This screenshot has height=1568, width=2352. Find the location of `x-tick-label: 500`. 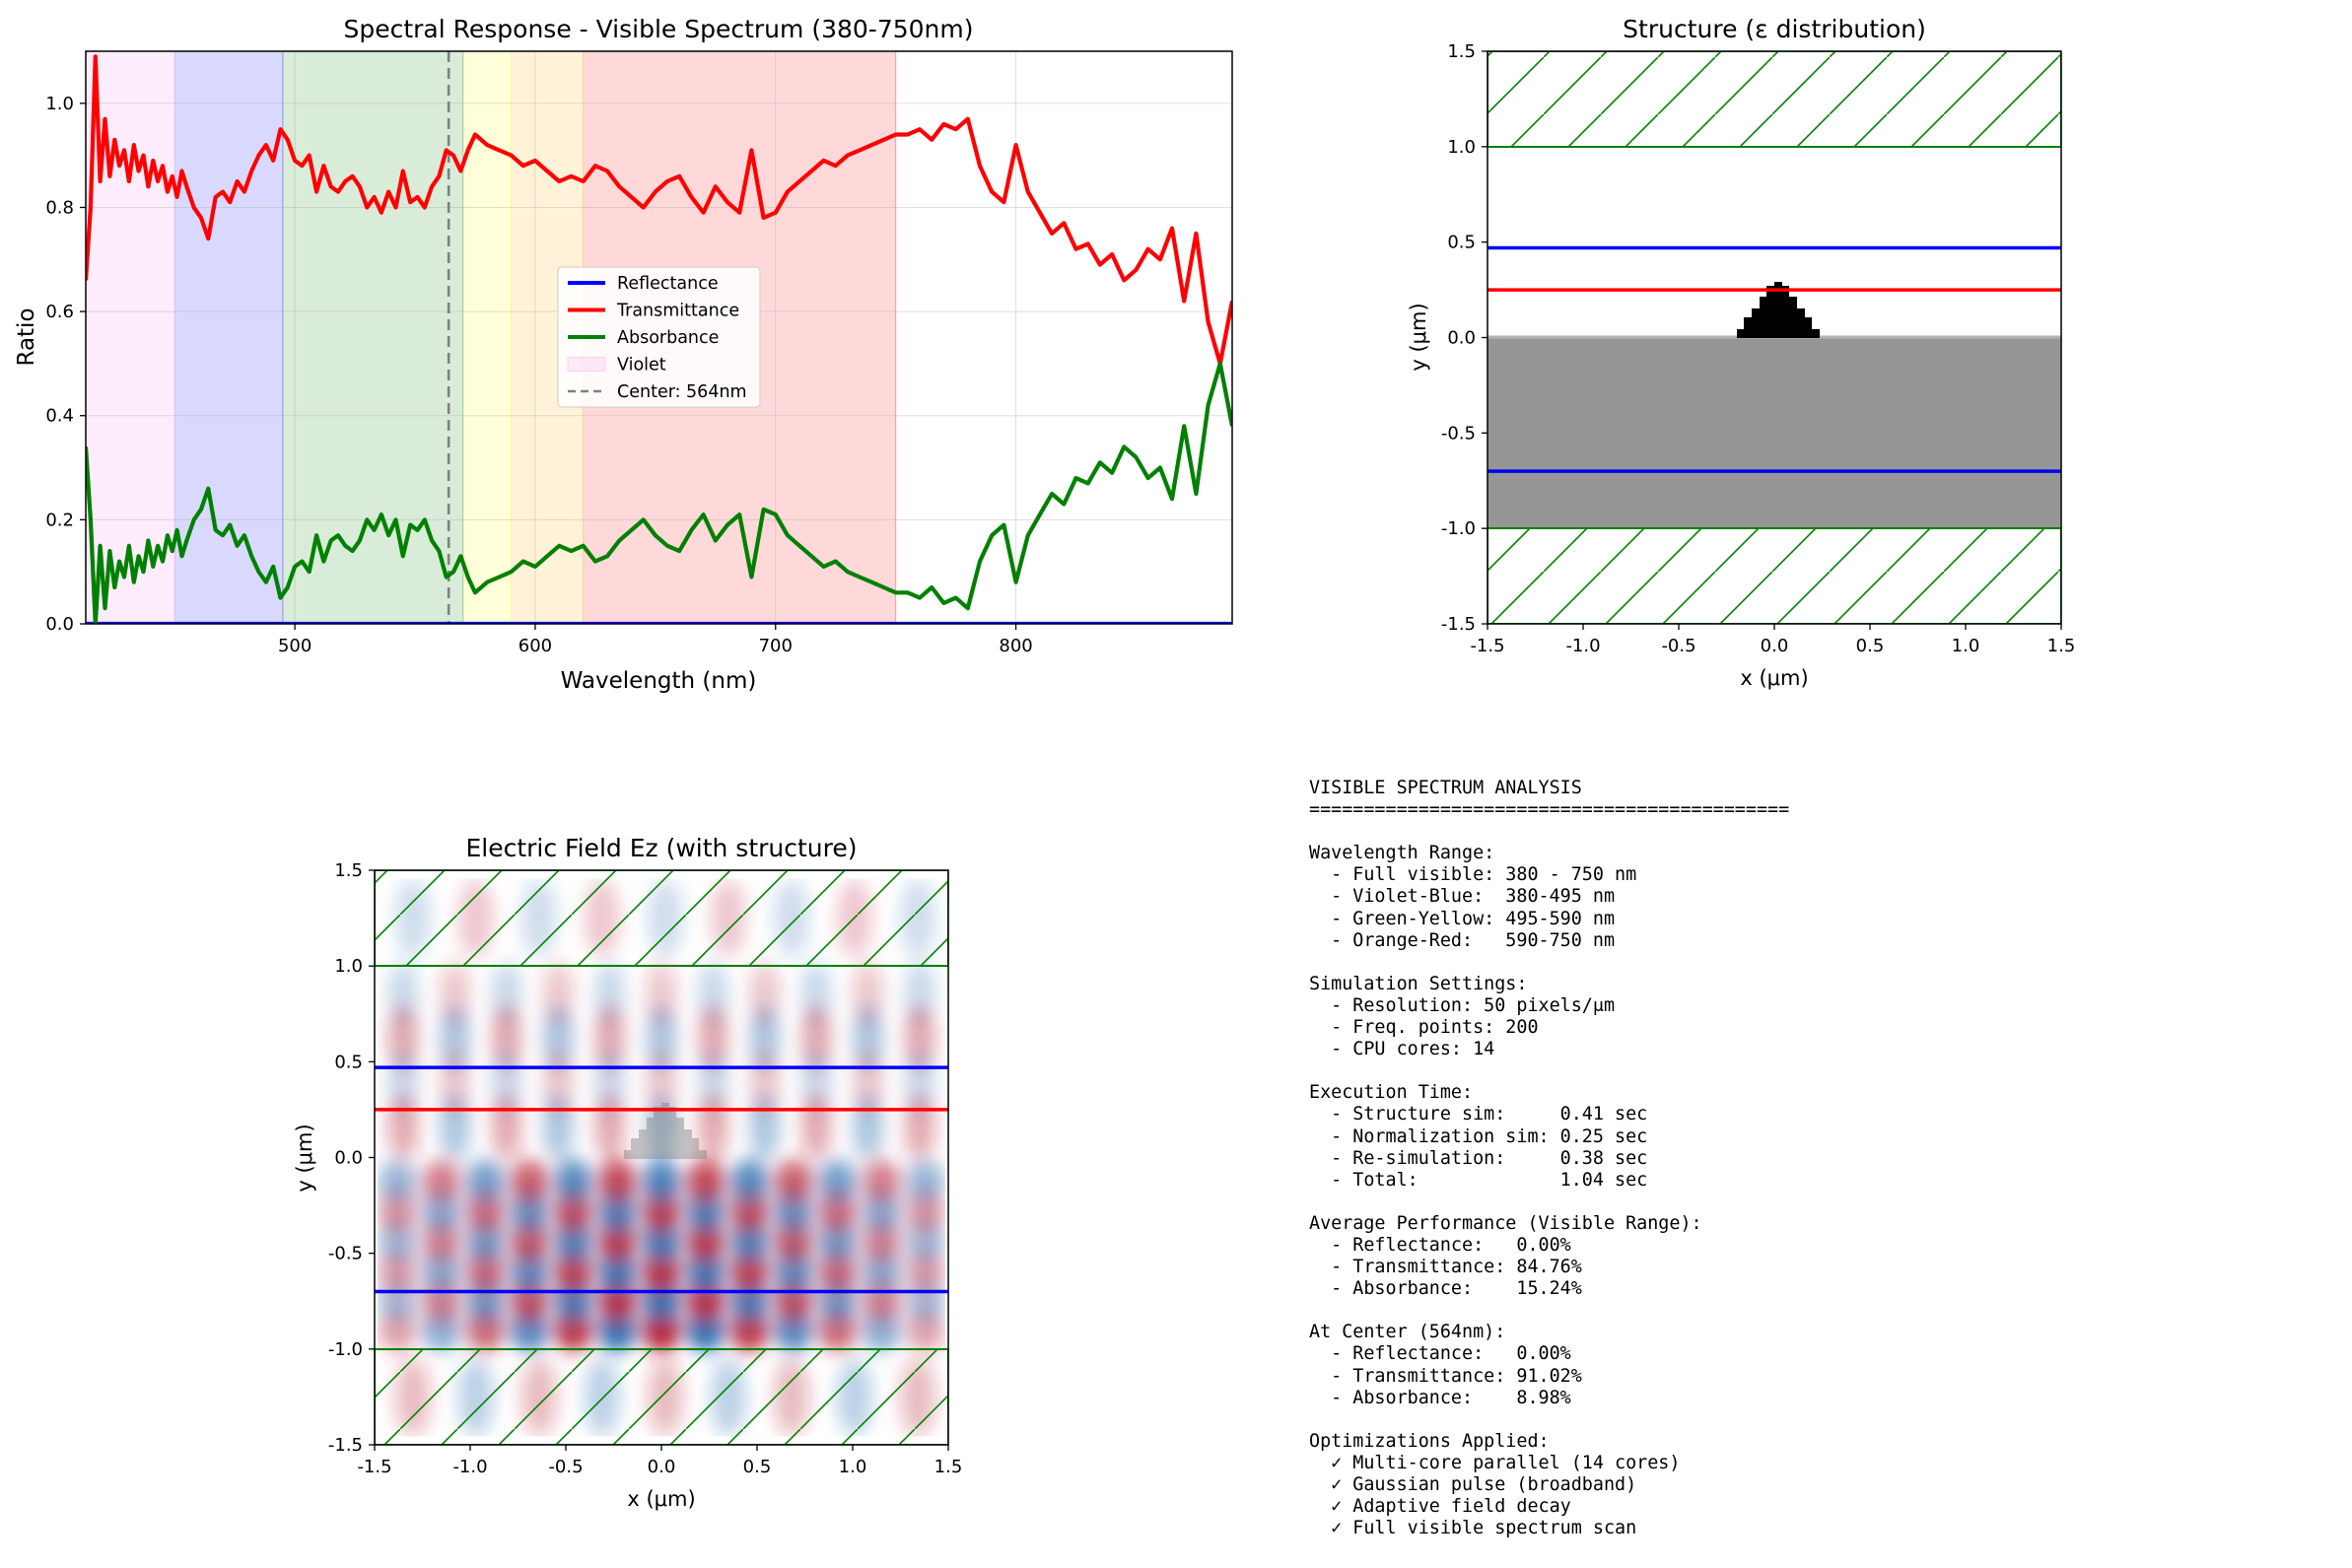

x-tick-label: 500 is located at coordinates (294, 646).